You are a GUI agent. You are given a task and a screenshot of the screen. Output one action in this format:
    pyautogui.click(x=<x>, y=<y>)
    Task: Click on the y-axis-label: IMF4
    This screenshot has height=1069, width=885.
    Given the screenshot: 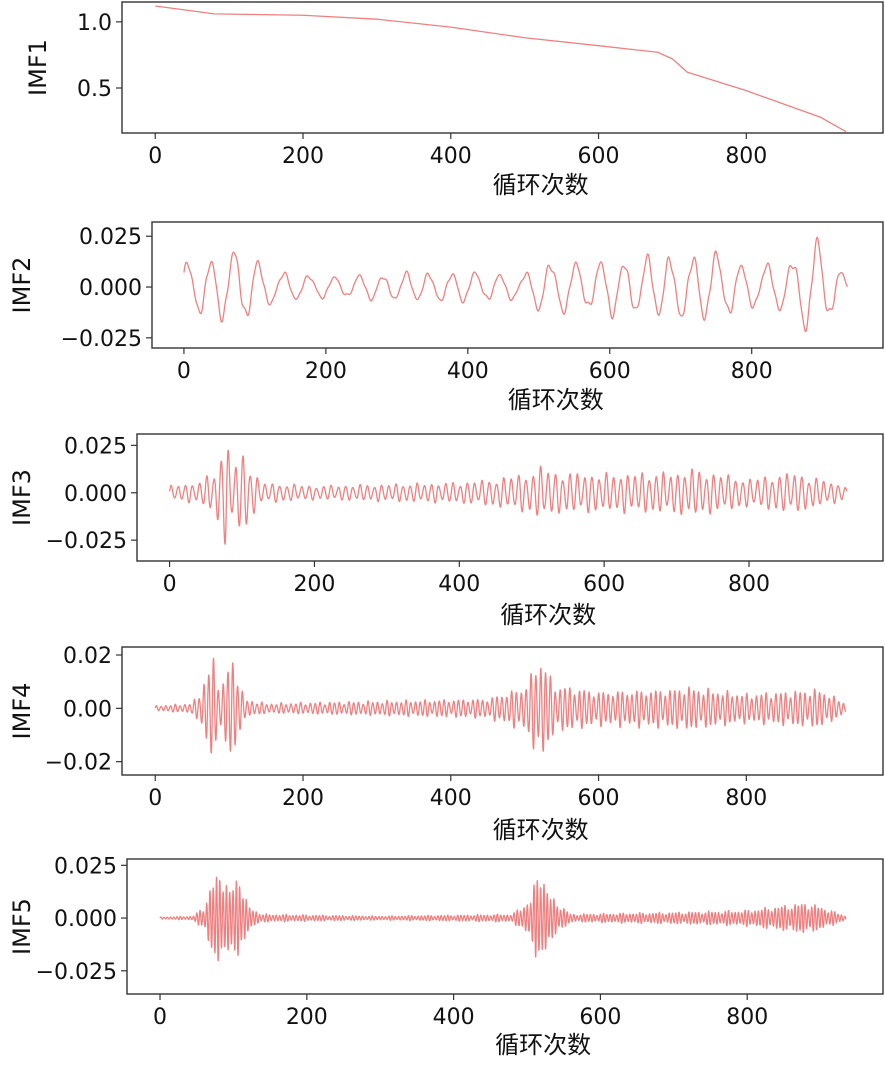 What is the action you would take?
    pyautogui.click(x=22, y=711)
    